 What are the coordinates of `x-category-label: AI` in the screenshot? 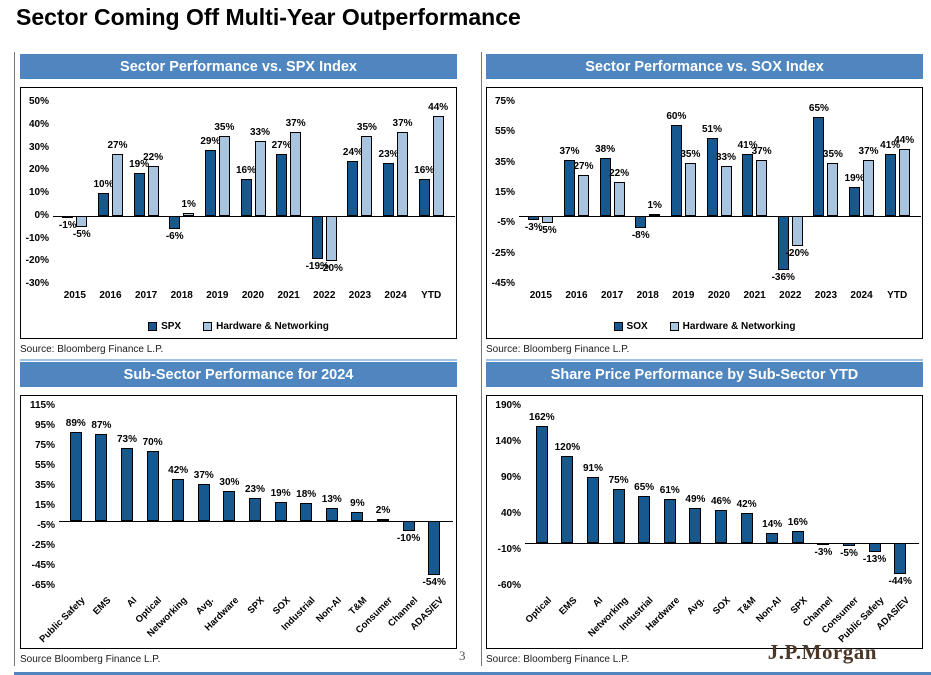 It's located at (597, 602).